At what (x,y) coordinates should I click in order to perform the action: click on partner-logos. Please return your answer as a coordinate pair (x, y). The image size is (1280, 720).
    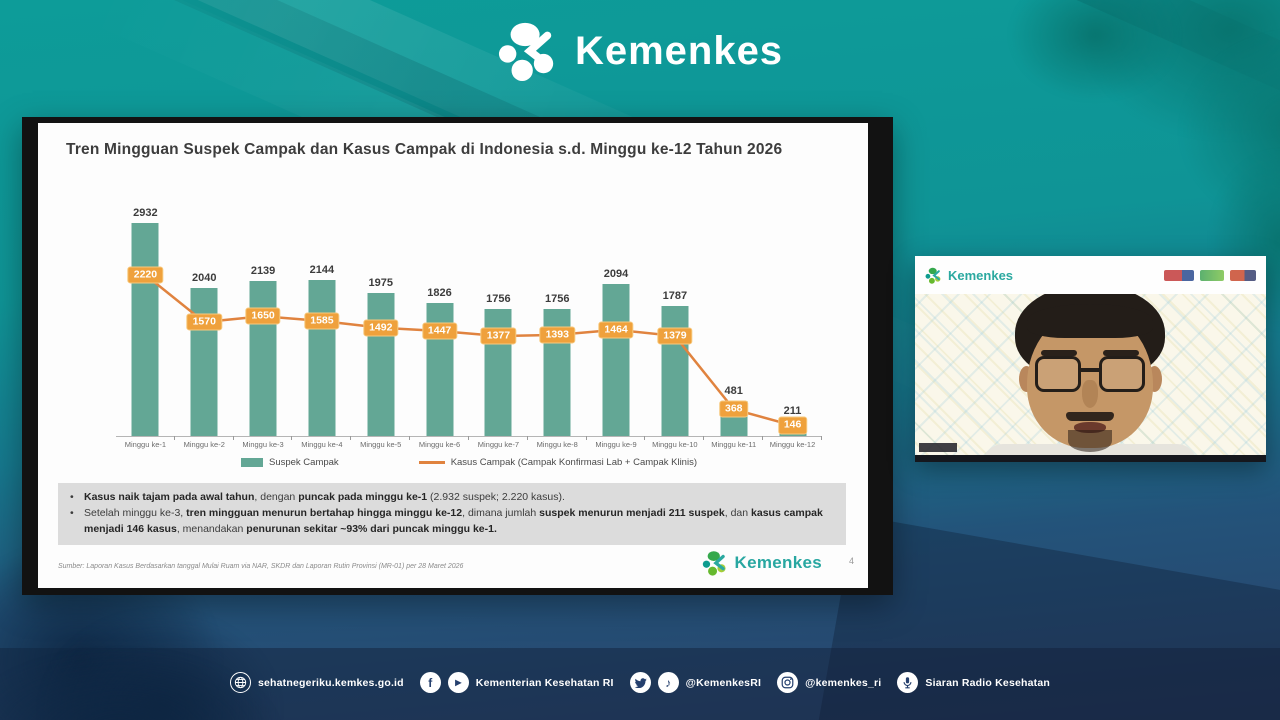
    Looking at the image, I should click on (1210, 275).